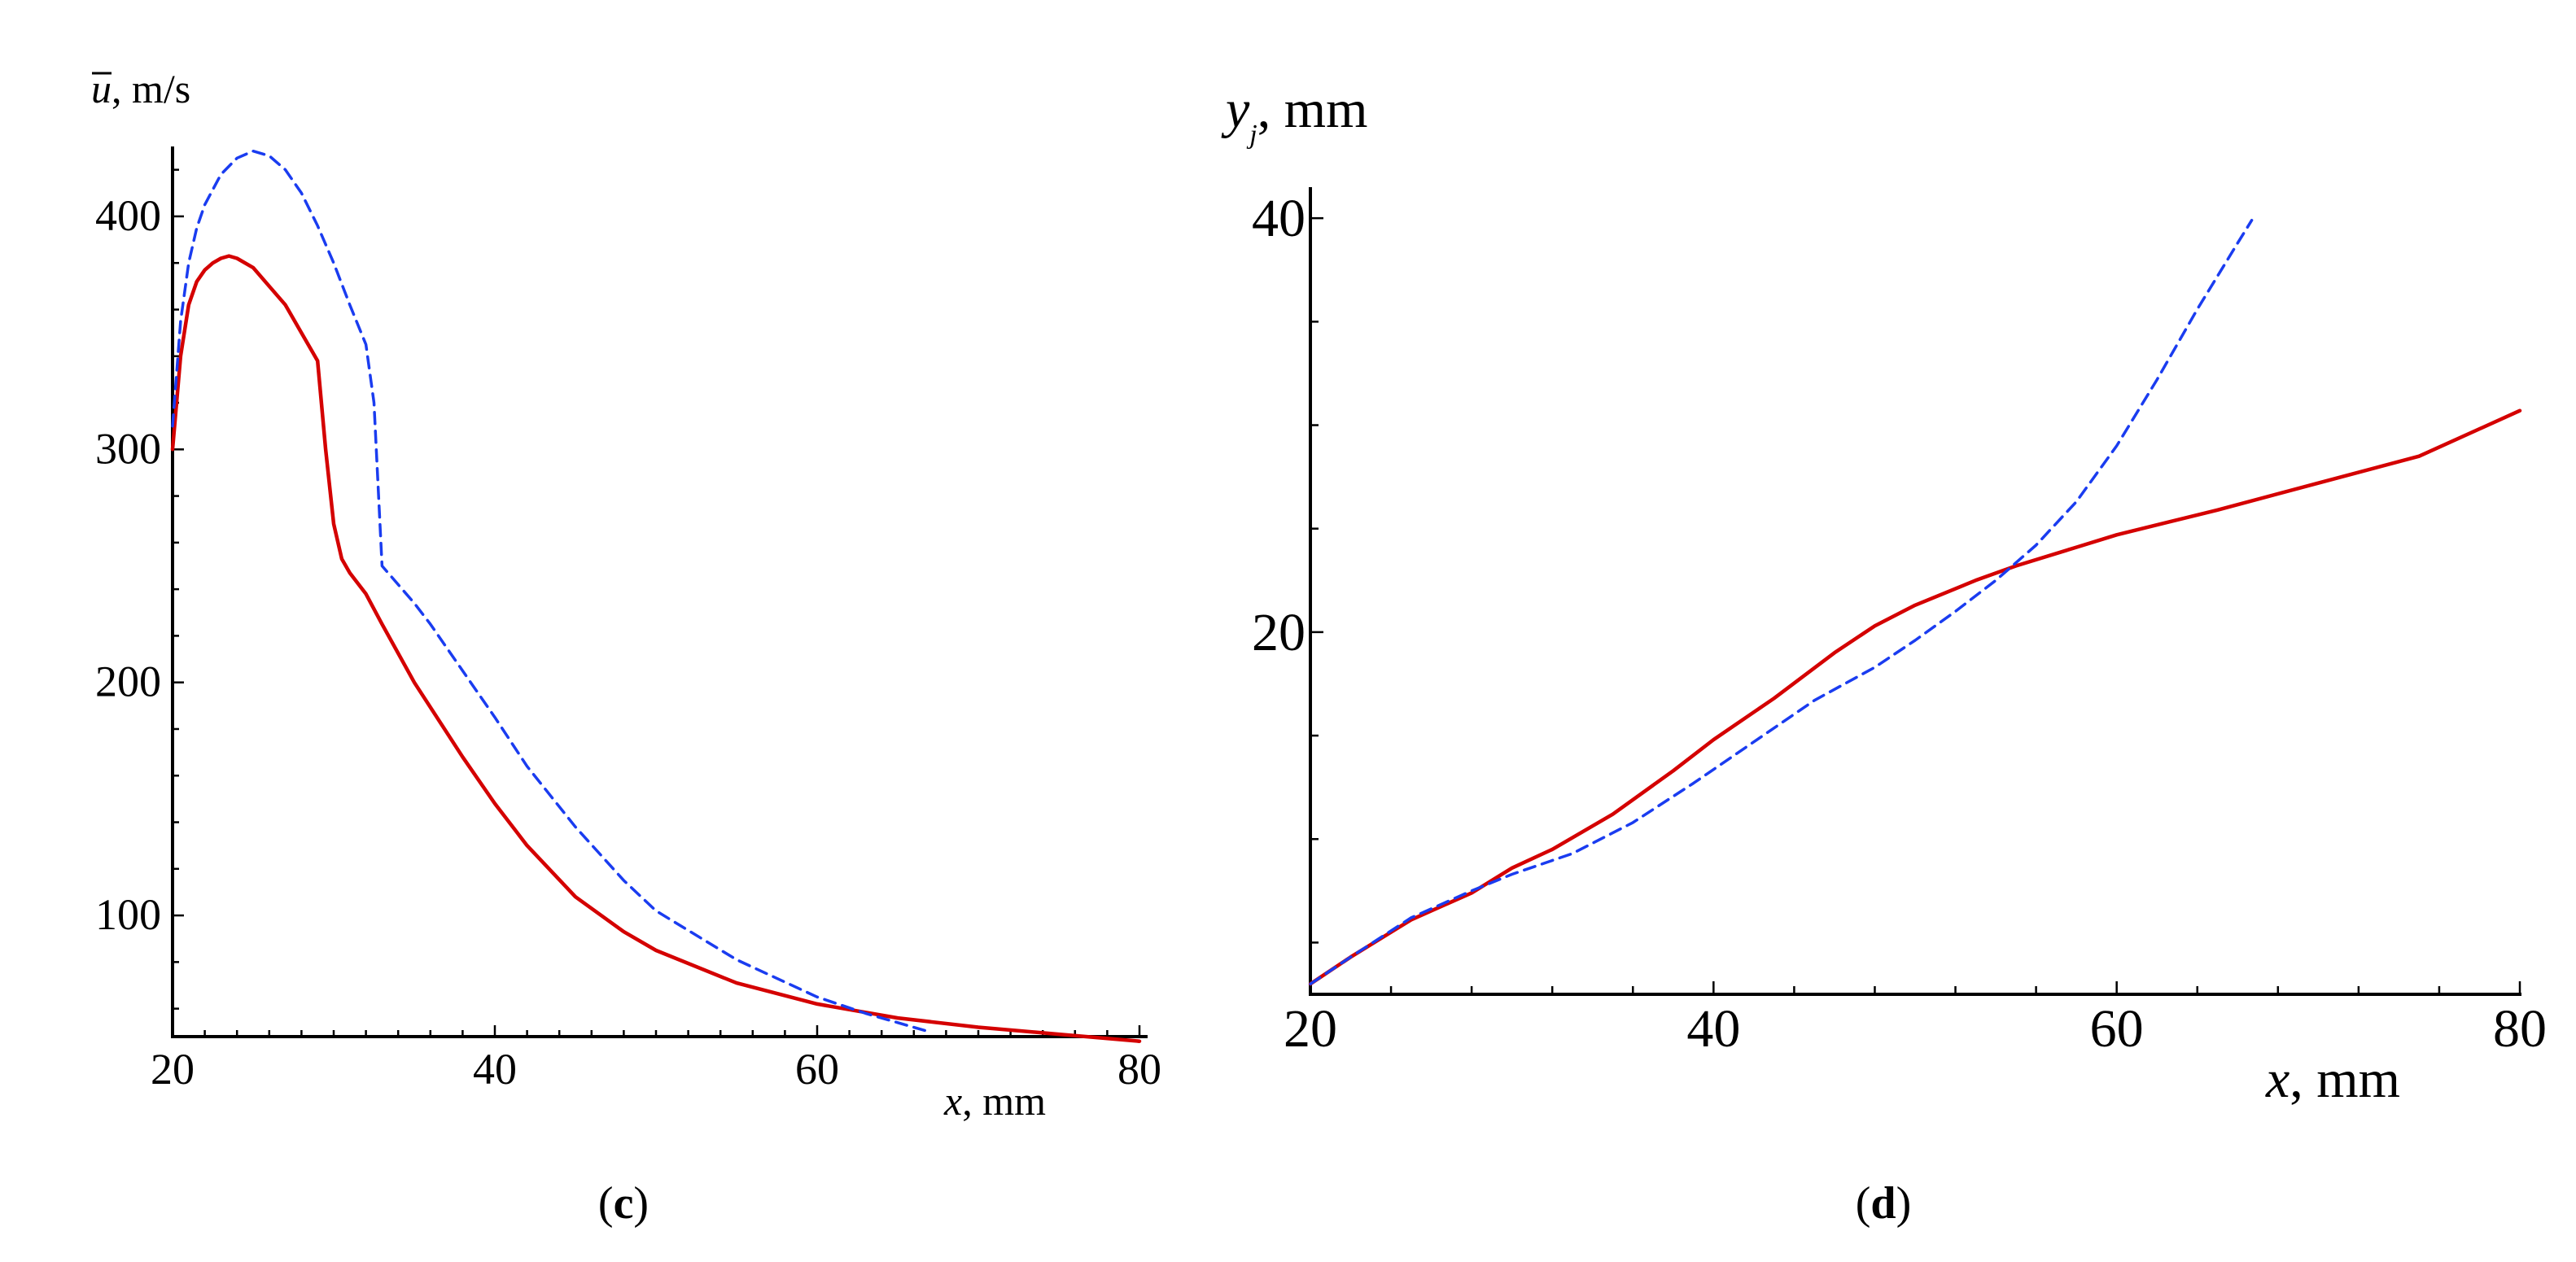 Image resolution: width=2576 pixels, height=1262 pixels. I want to click on panel-d-caption-letter: d, so click(1883, 1203).